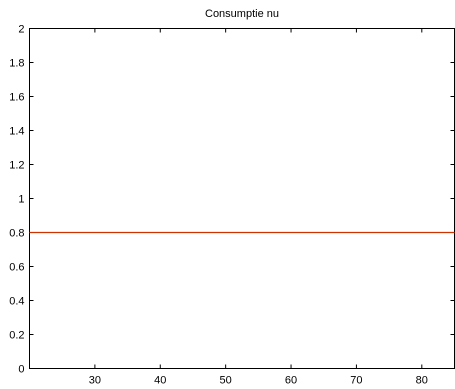  I want to click on y-tick-label: 0.4, so click(16, 302).